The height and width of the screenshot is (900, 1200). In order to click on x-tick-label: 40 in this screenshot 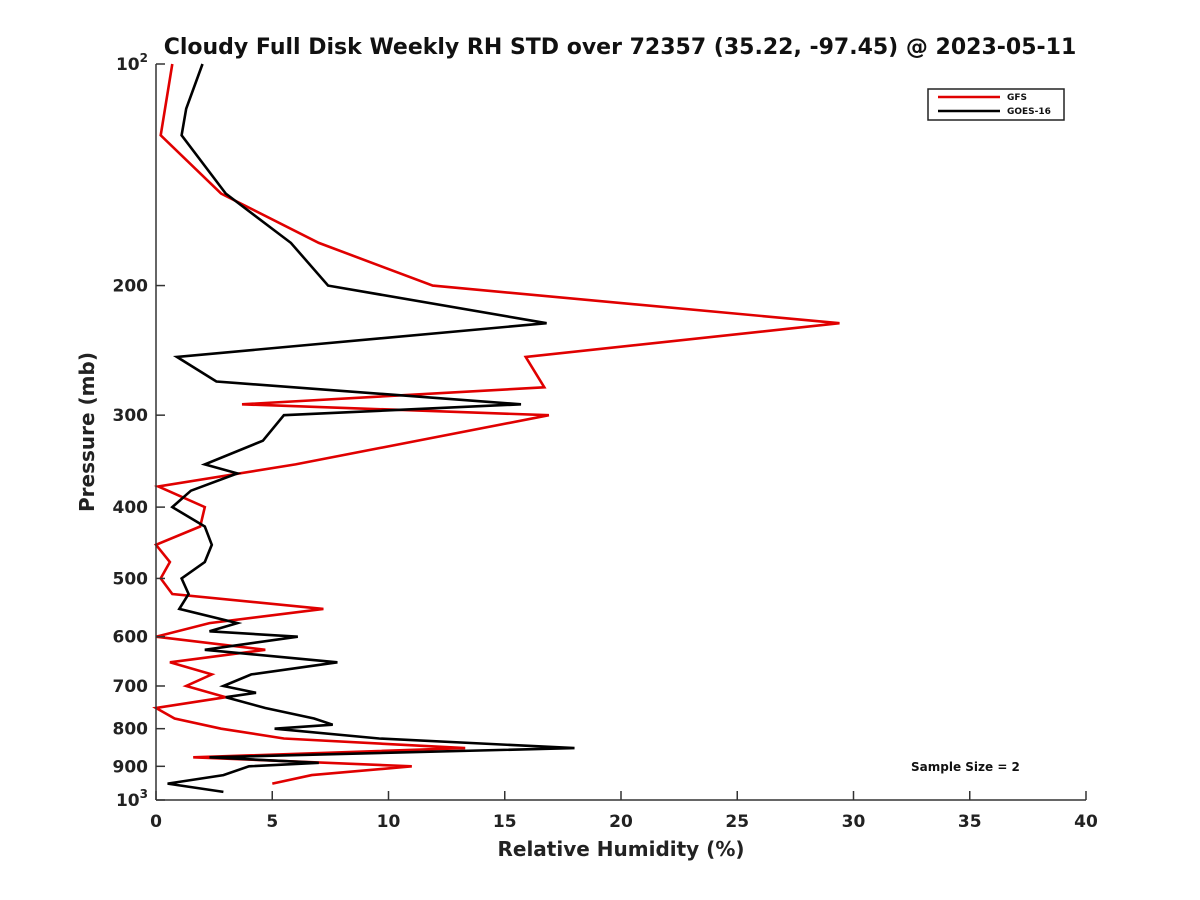, I will do `click(1086, 822)`.